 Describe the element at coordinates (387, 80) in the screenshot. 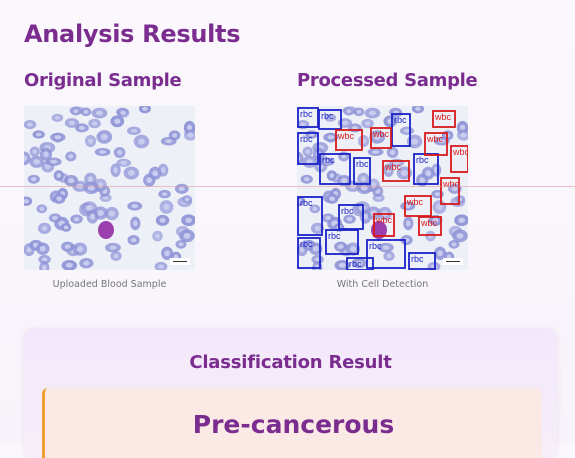

I see `processed-sample-title: Processed Sample` at that location.